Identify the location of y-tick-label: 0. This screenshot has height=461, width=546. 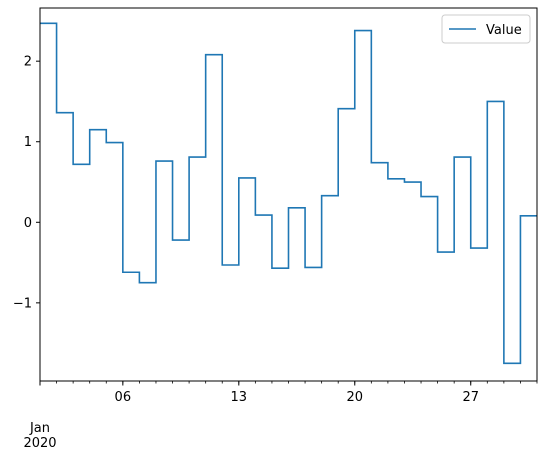
(28, 223).